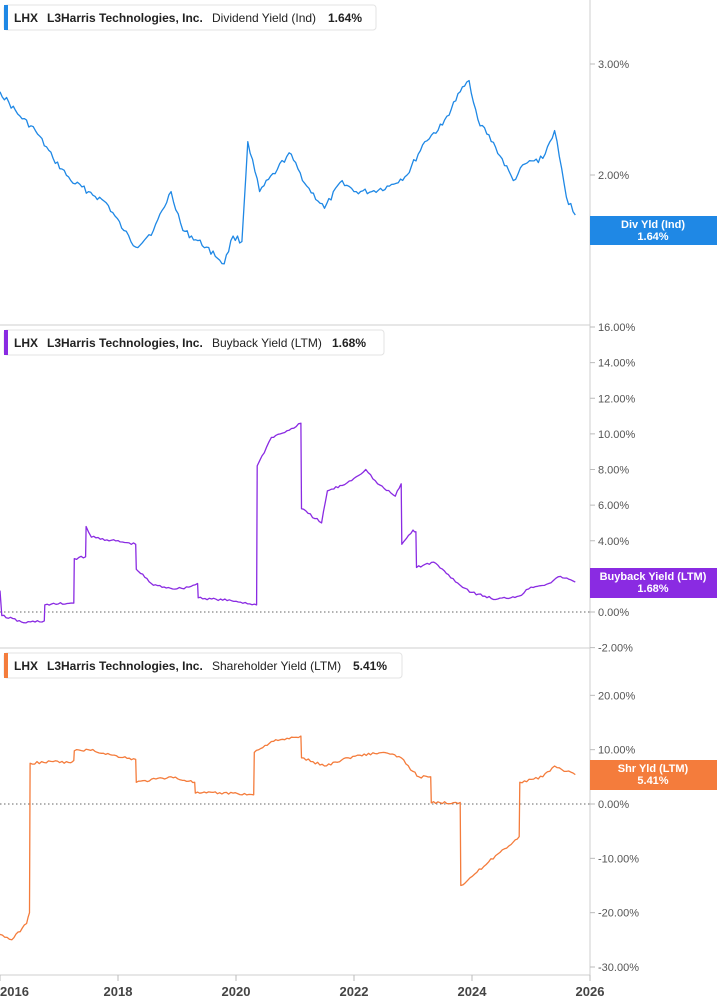 The width and height of the screenshot is (717, 1005). I want to click on legend-metric: Shareholder Yield (LTM), so click(276, 666).